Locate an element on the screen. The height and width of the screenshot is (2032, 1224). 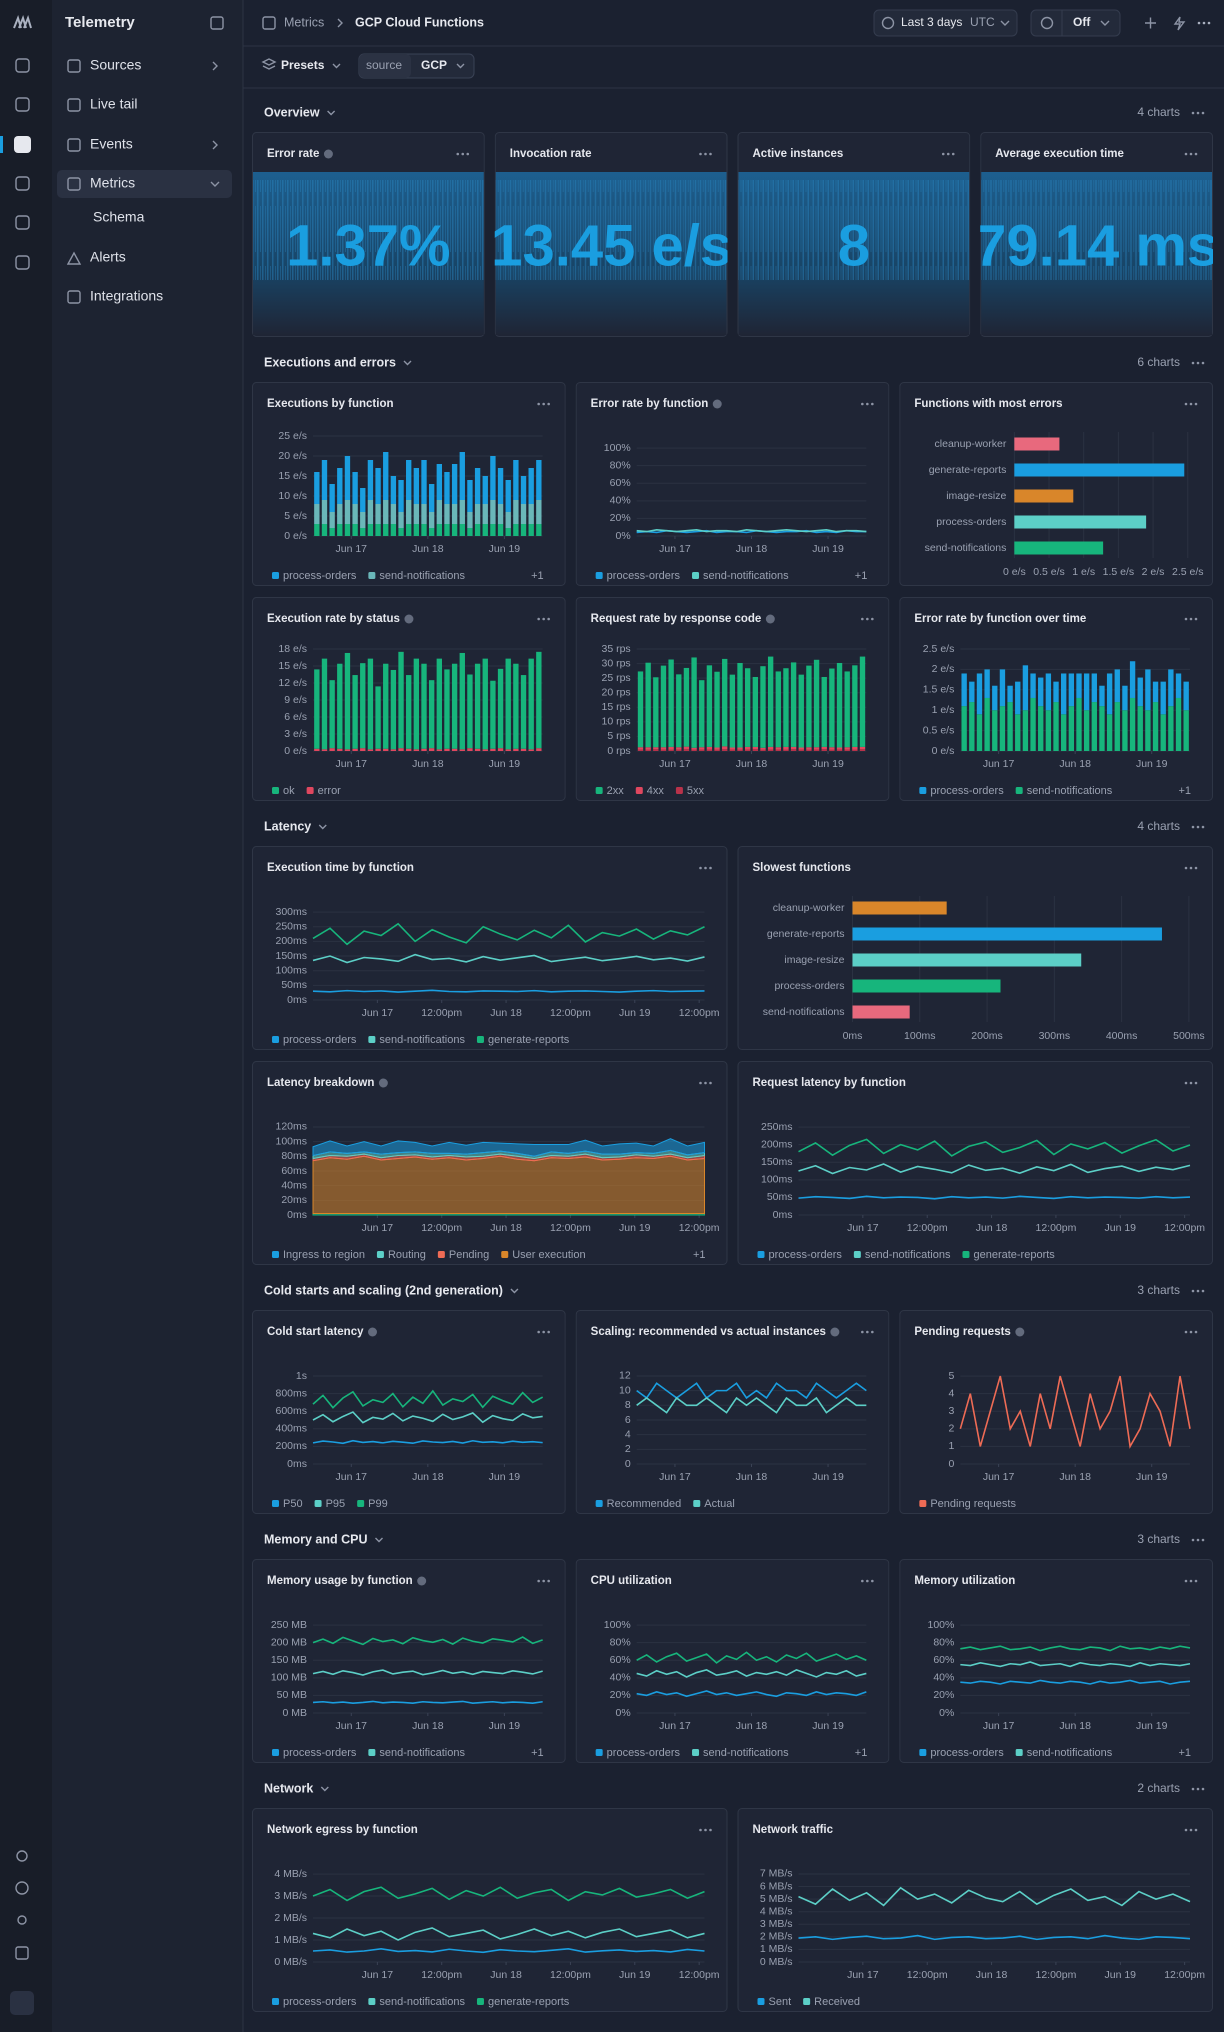
account is located at coordinates (22, 2003).